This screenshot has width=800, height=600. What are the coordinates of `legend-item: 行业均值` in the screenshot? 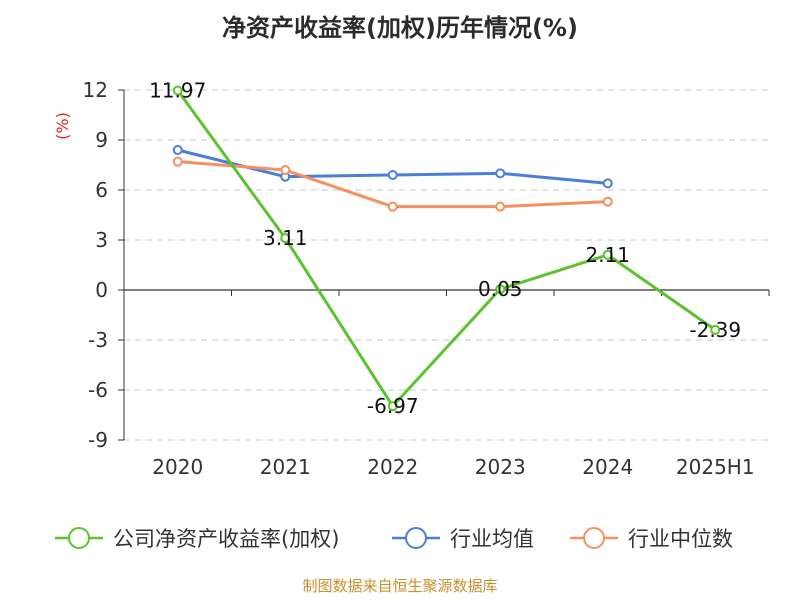 It's located at (463, 539).